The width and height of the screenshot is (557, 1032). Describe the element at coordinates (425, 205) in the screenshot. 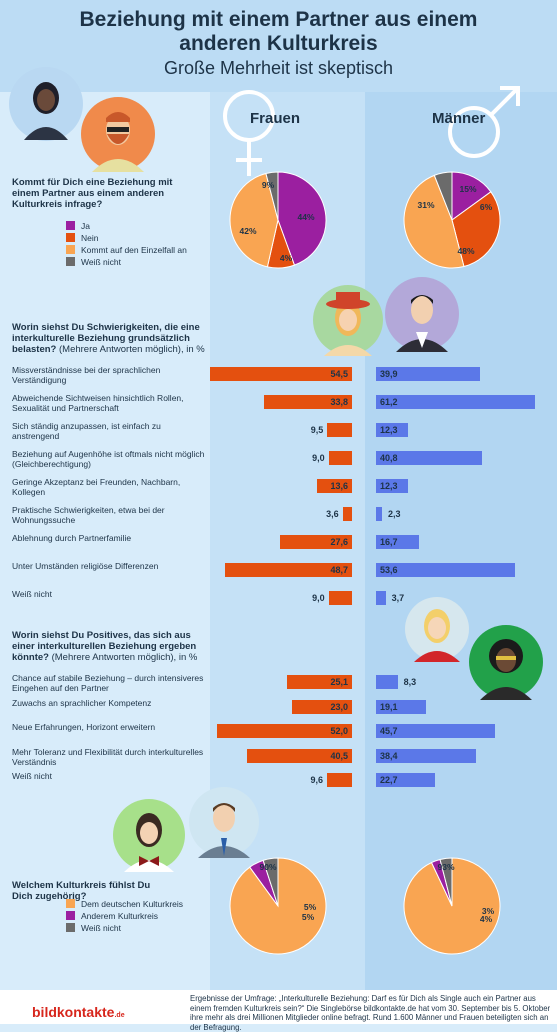

I see `pie-q1-men-label-1: 31%` at that location.